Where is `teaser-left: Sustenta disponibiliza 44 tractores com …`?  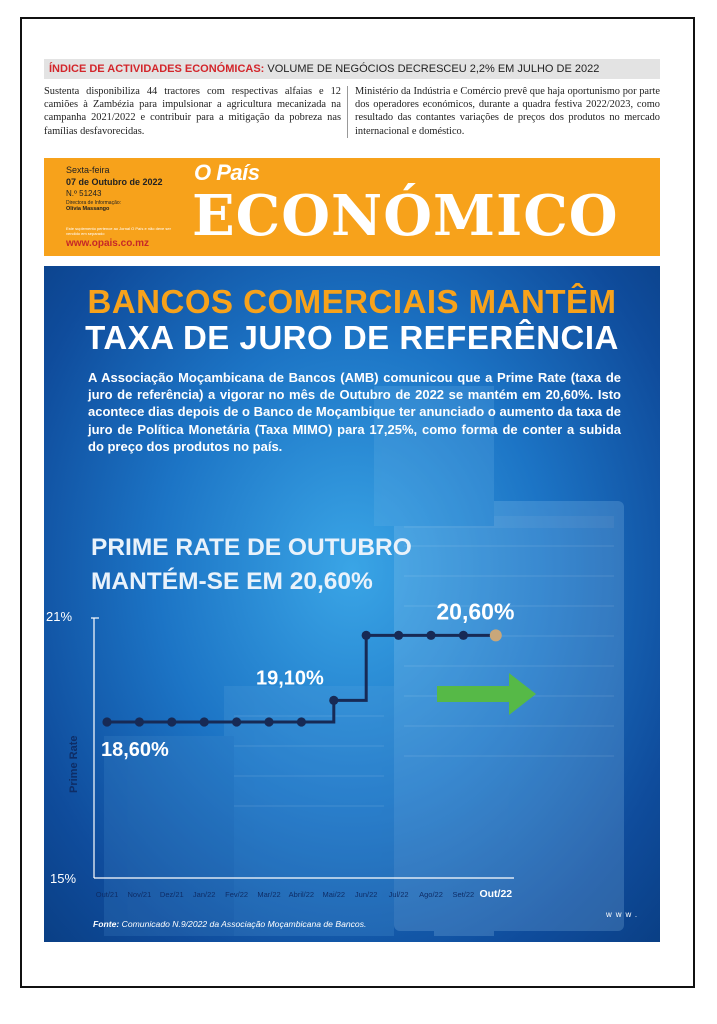
teaser-left: Sustenta disponibiliza 44 tractores com … is located at coordinates (192, 111).